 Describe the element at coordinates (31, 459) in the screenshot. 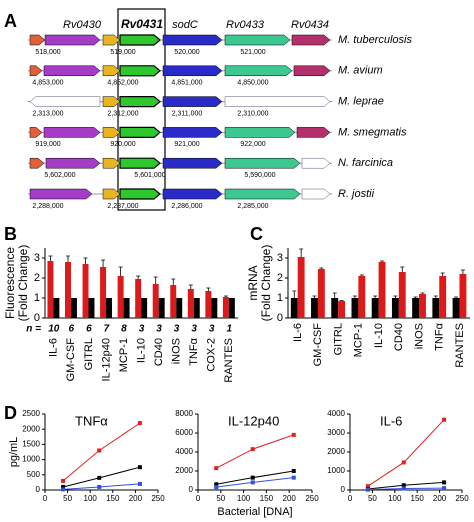

I see `y-tick-label: 1000` at that location.